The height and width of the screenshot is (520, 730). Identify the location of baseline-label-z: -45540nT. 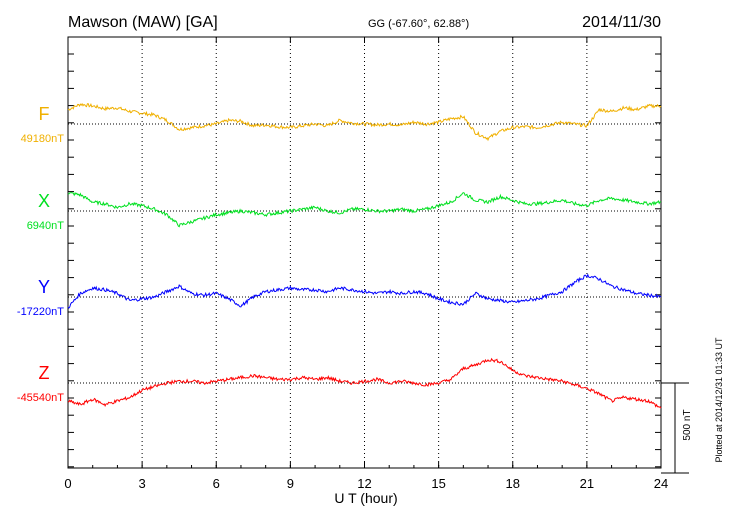
(40, 398).